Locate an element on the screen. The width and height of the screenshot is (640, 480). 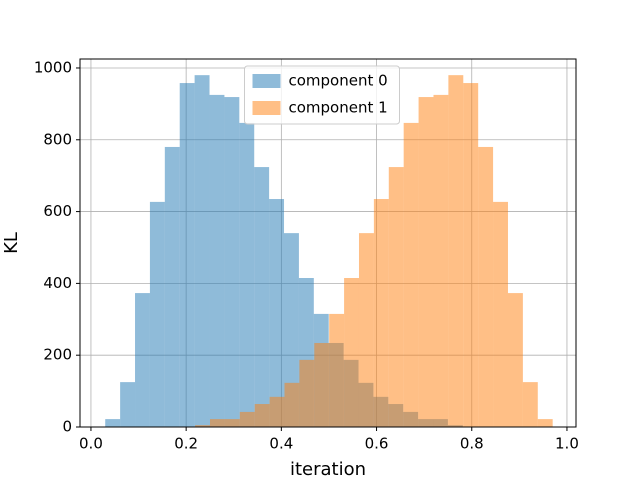
x-tick-label: 0.6 is located at coordinates (377, 444).